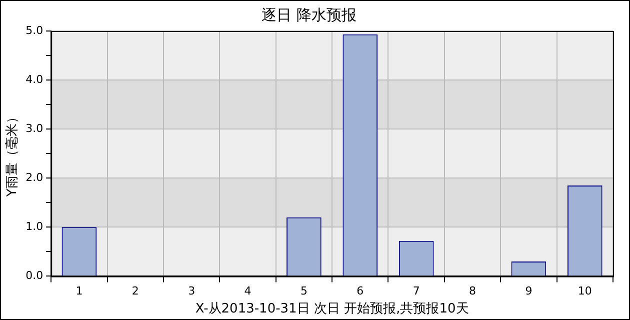 This screenshot has width=630, height=320. What do you see at coordinates (79, 291) in the screenshot?
I see `x-tick-label: 1` at bounding box center [79, 291].